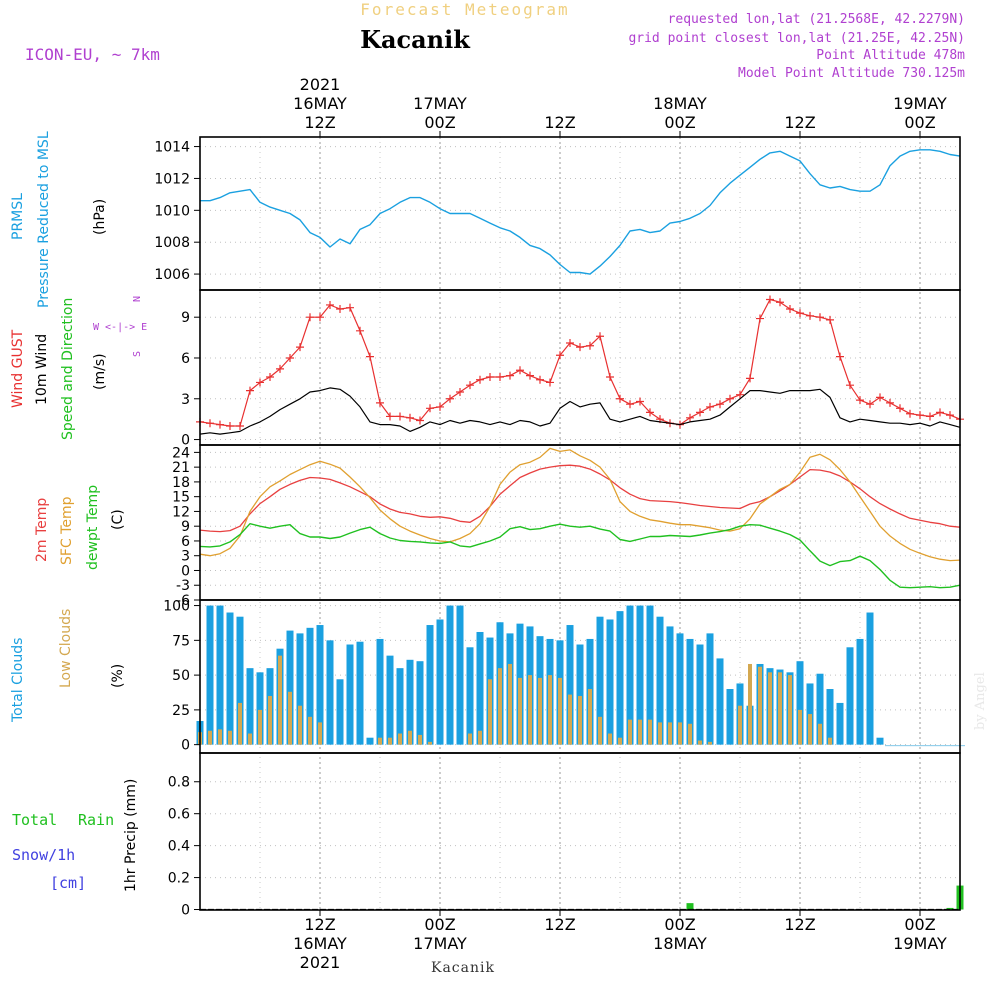 Image resolution: width=1000 pixels, height=1000 pixels. I want to click on low-clouds-label: Low Clouds, so click(66, 648).